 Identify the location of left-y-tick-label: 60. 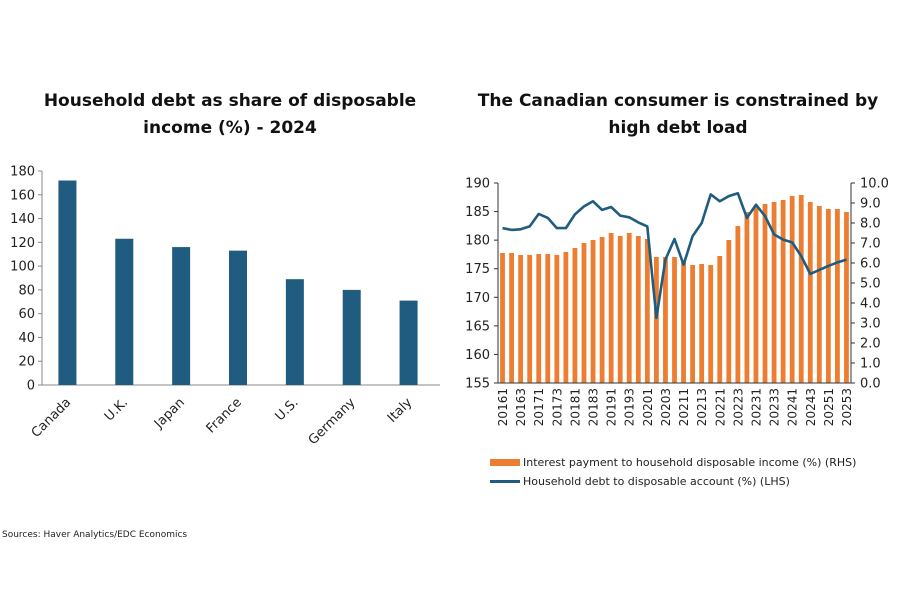
(26, 314).